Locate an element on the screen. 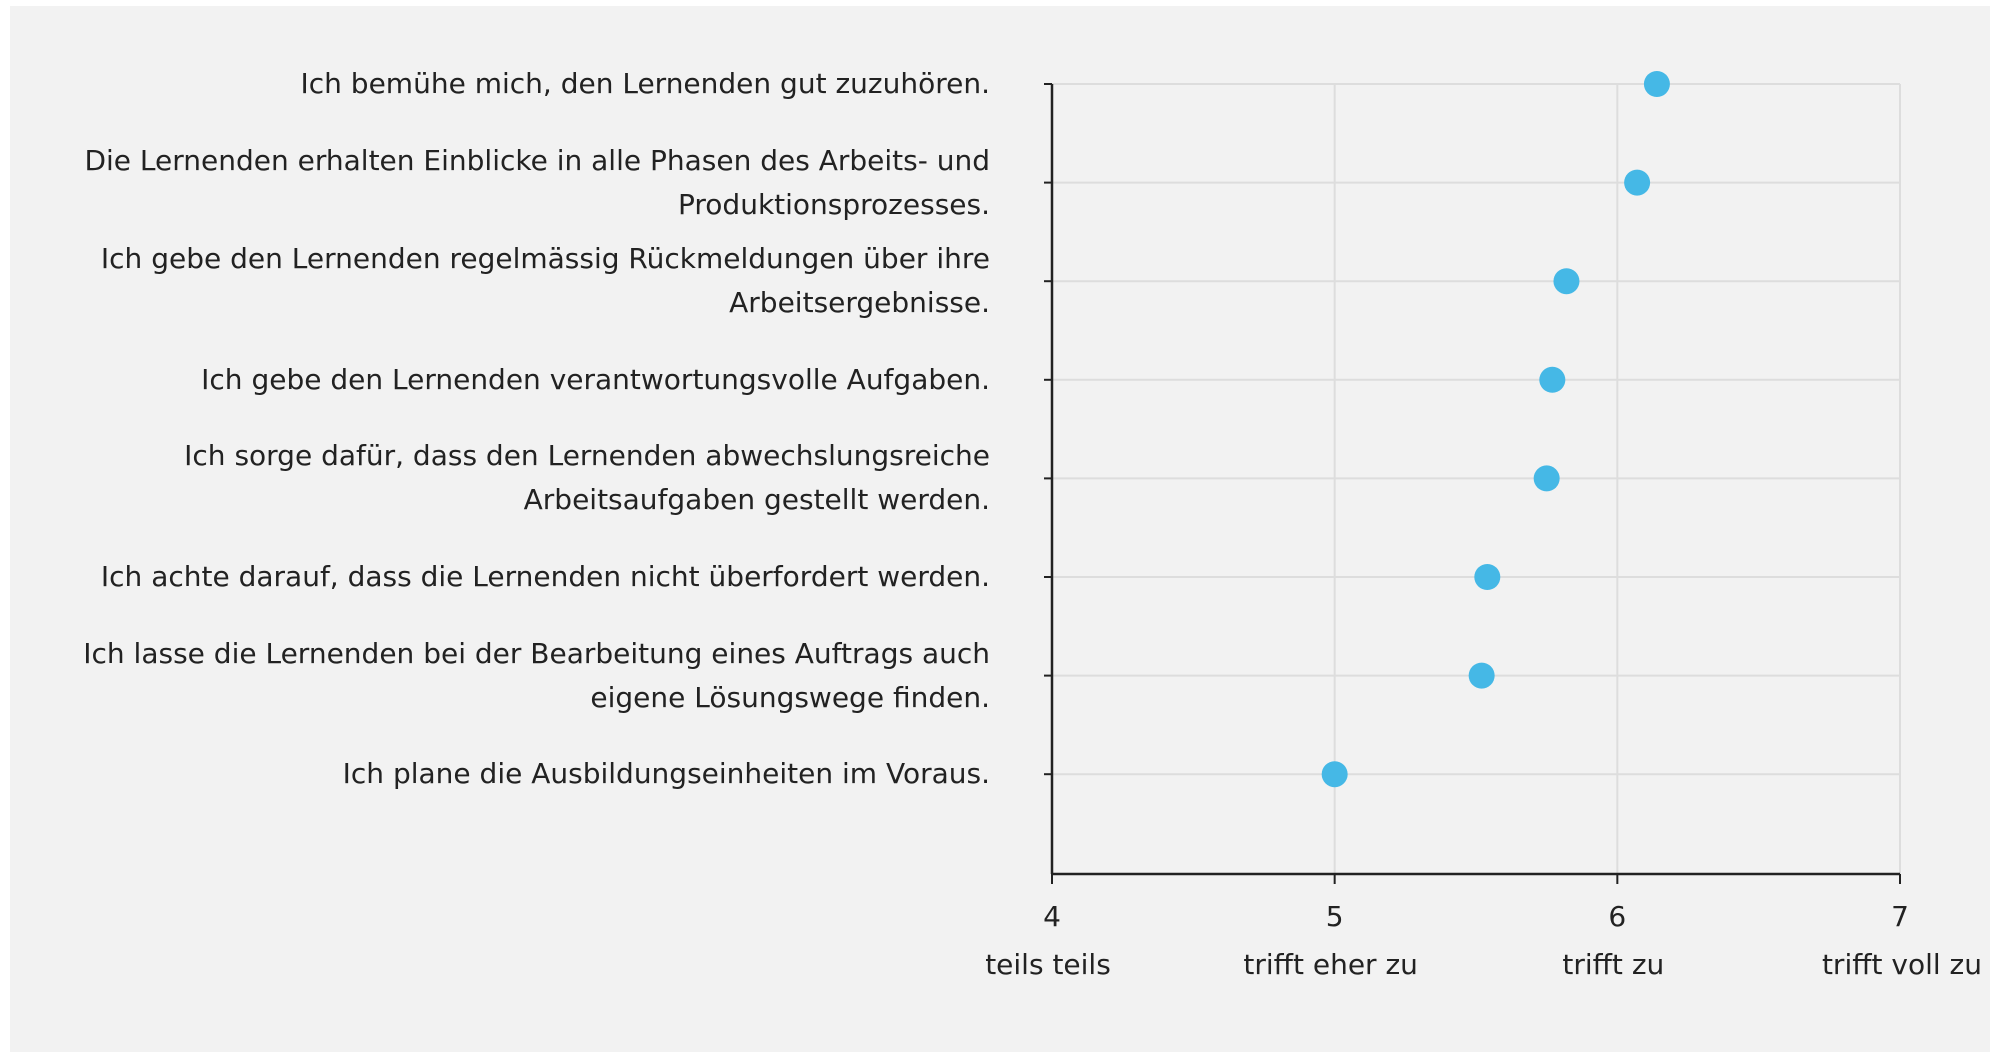 Image resolution: width=2000 pixels, height=1054 pixels. x-tick-label: 4 is located at coordinates (1052, 916).